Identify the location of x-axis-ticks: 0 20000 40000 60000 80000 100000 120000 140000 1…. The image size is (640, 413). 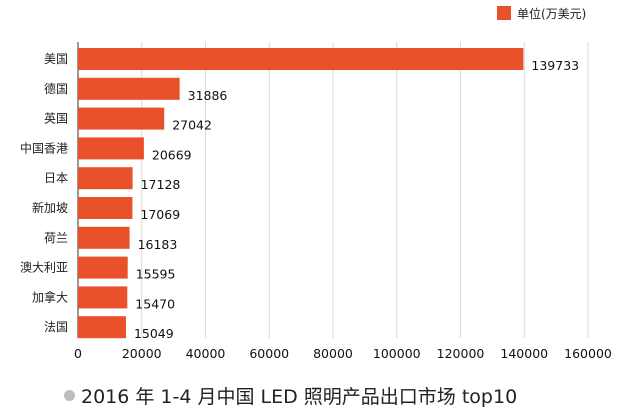
(343, 353).